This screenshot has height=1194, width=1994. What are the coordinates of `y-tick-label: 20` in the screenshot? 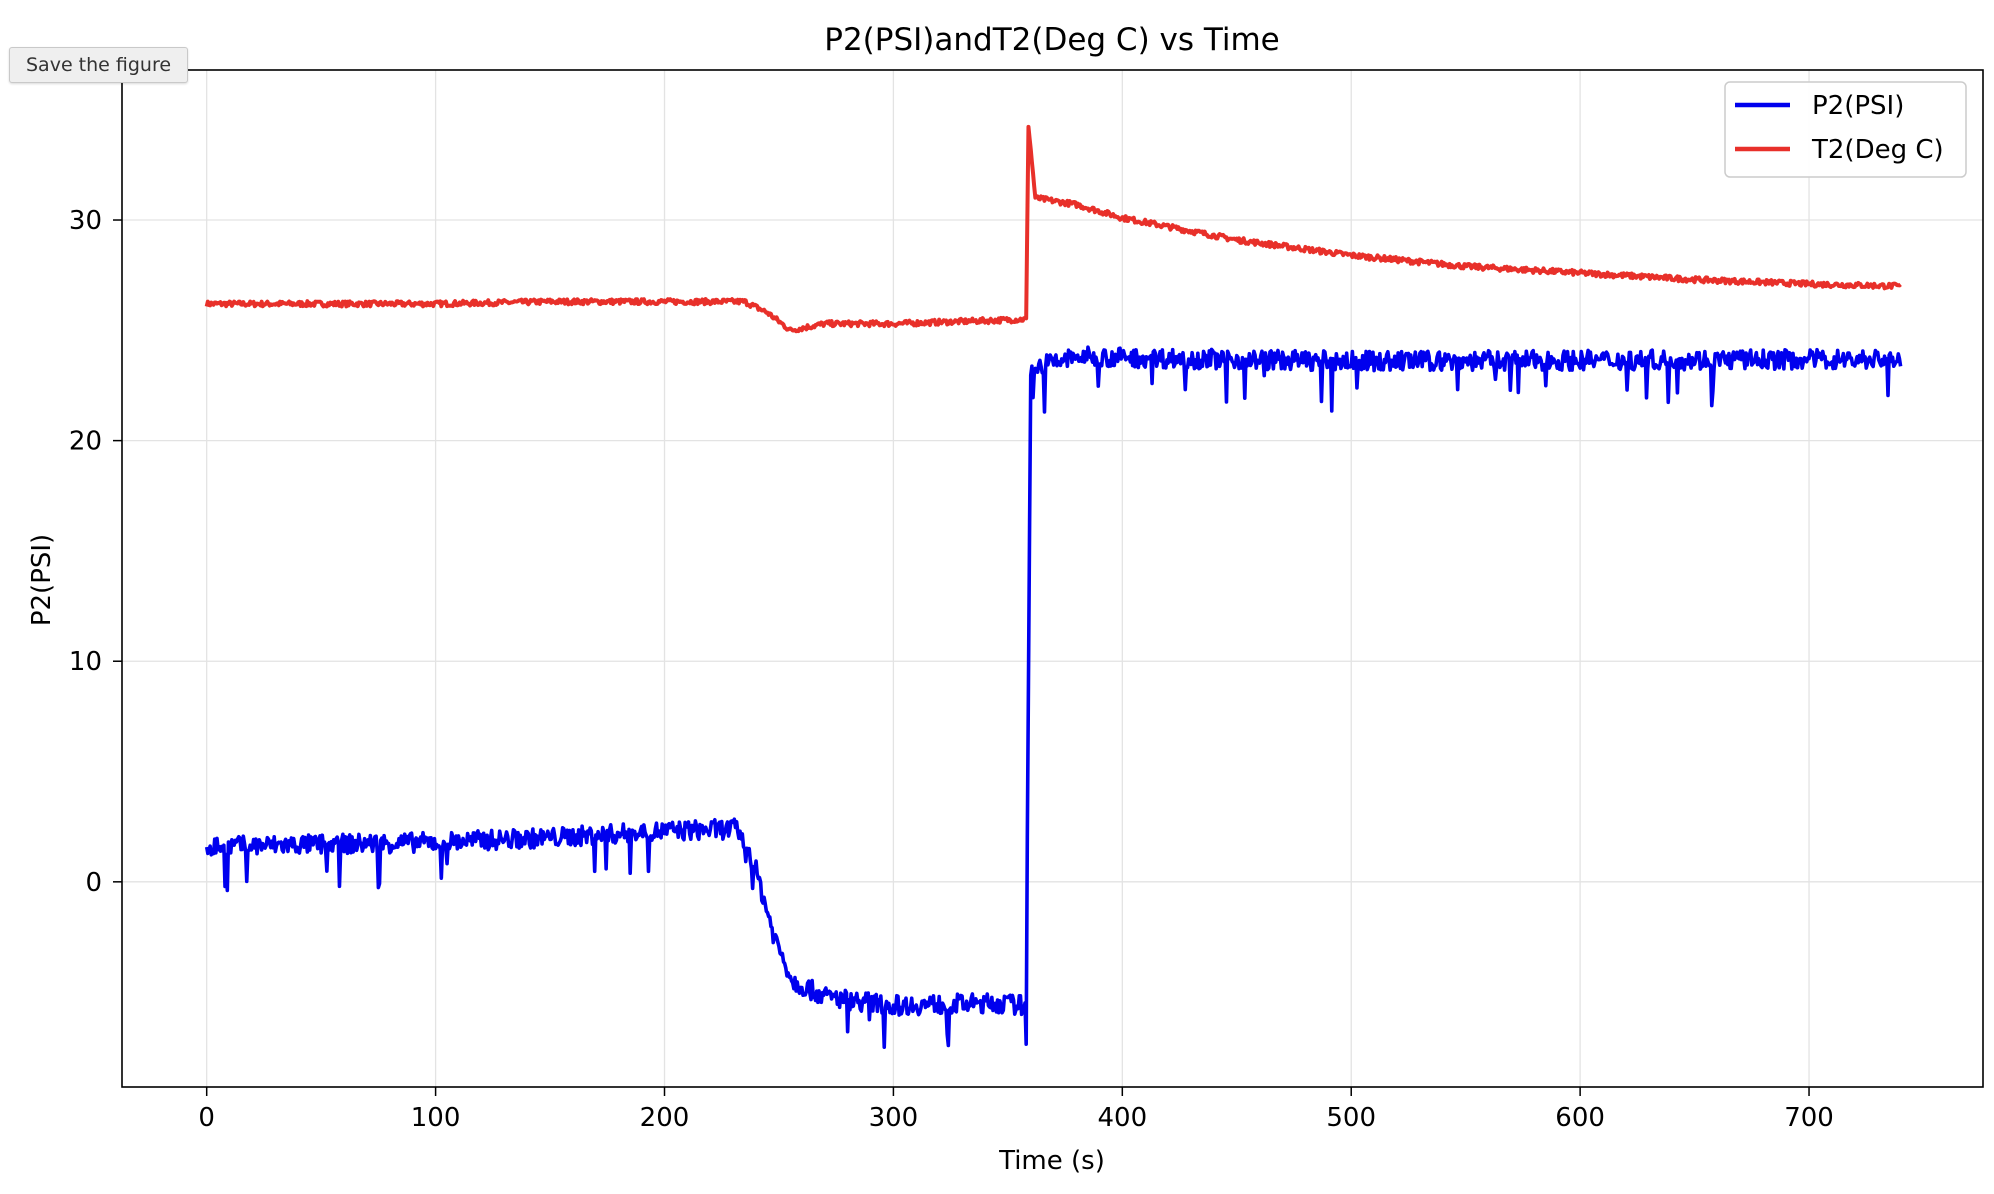 It's located at (85, 442).